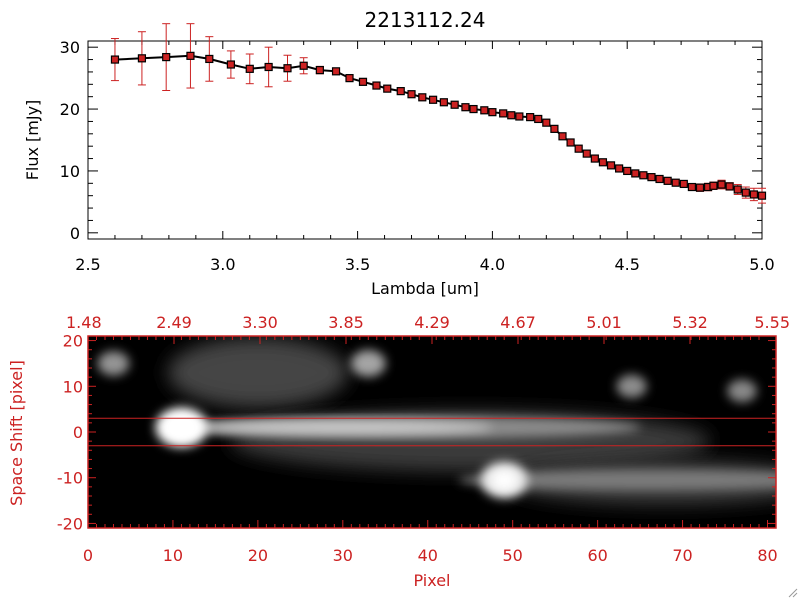 The height and width of the screenshot is (600, 800). What do you see at coordinates (425, 288) in the screenshot?
I see `flux-x-axis-label: Lambda [um]` at bounding box center [425, 288].